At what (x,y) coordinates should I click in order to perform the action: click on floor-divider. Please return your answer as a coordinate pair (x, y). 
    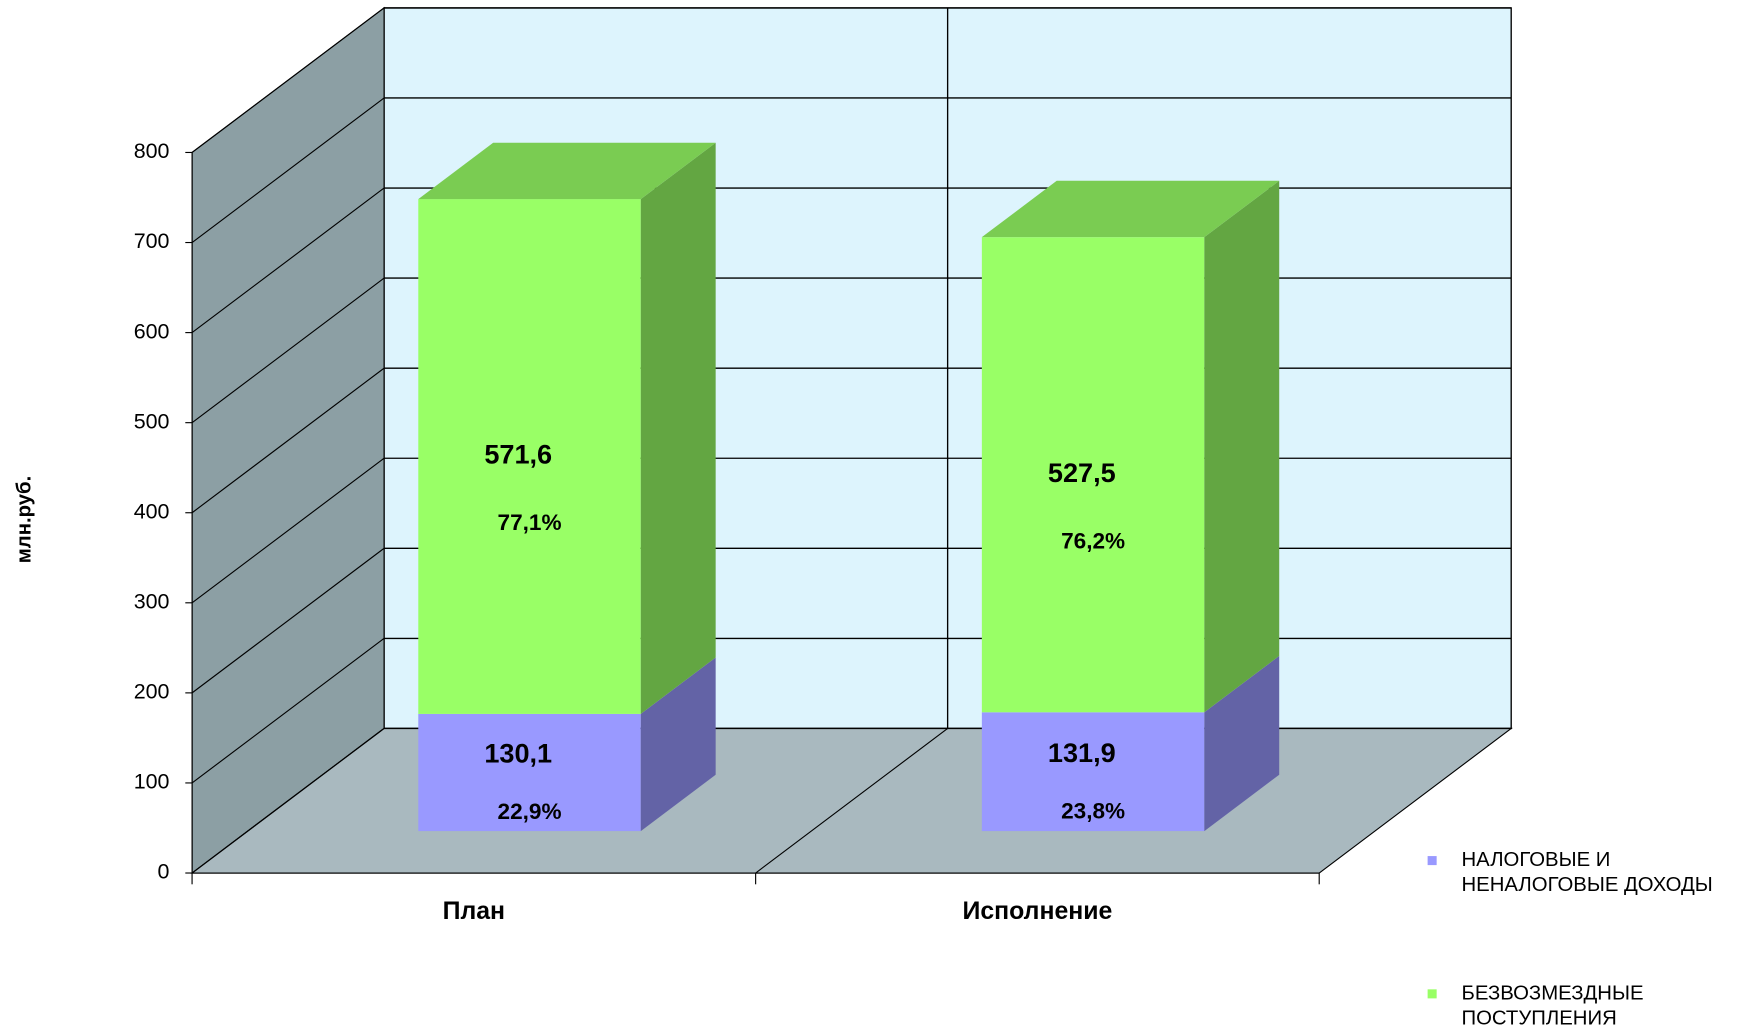
    Looking at the image, I should click on (851, 801).